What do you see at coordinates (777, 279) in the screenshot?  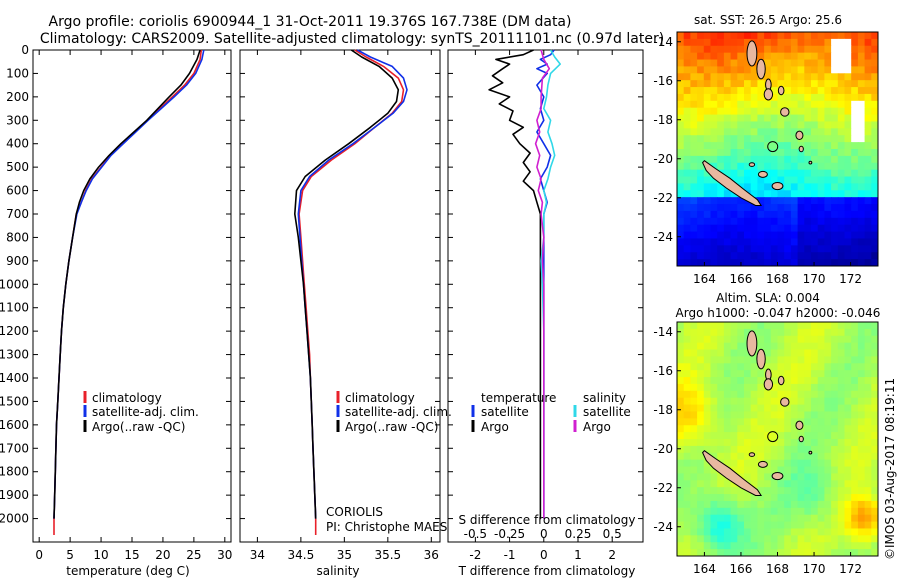 I see `map-x-tick-label: 168` at bounding box center [777, 279].